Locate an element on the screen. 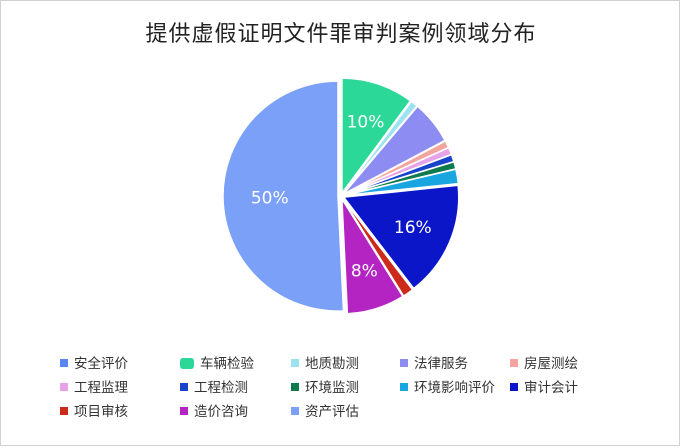  legend-row: 安全评价 车辆检验 地质勘测 法律服务 房屋测绘 is located at coordinates (360, 364).